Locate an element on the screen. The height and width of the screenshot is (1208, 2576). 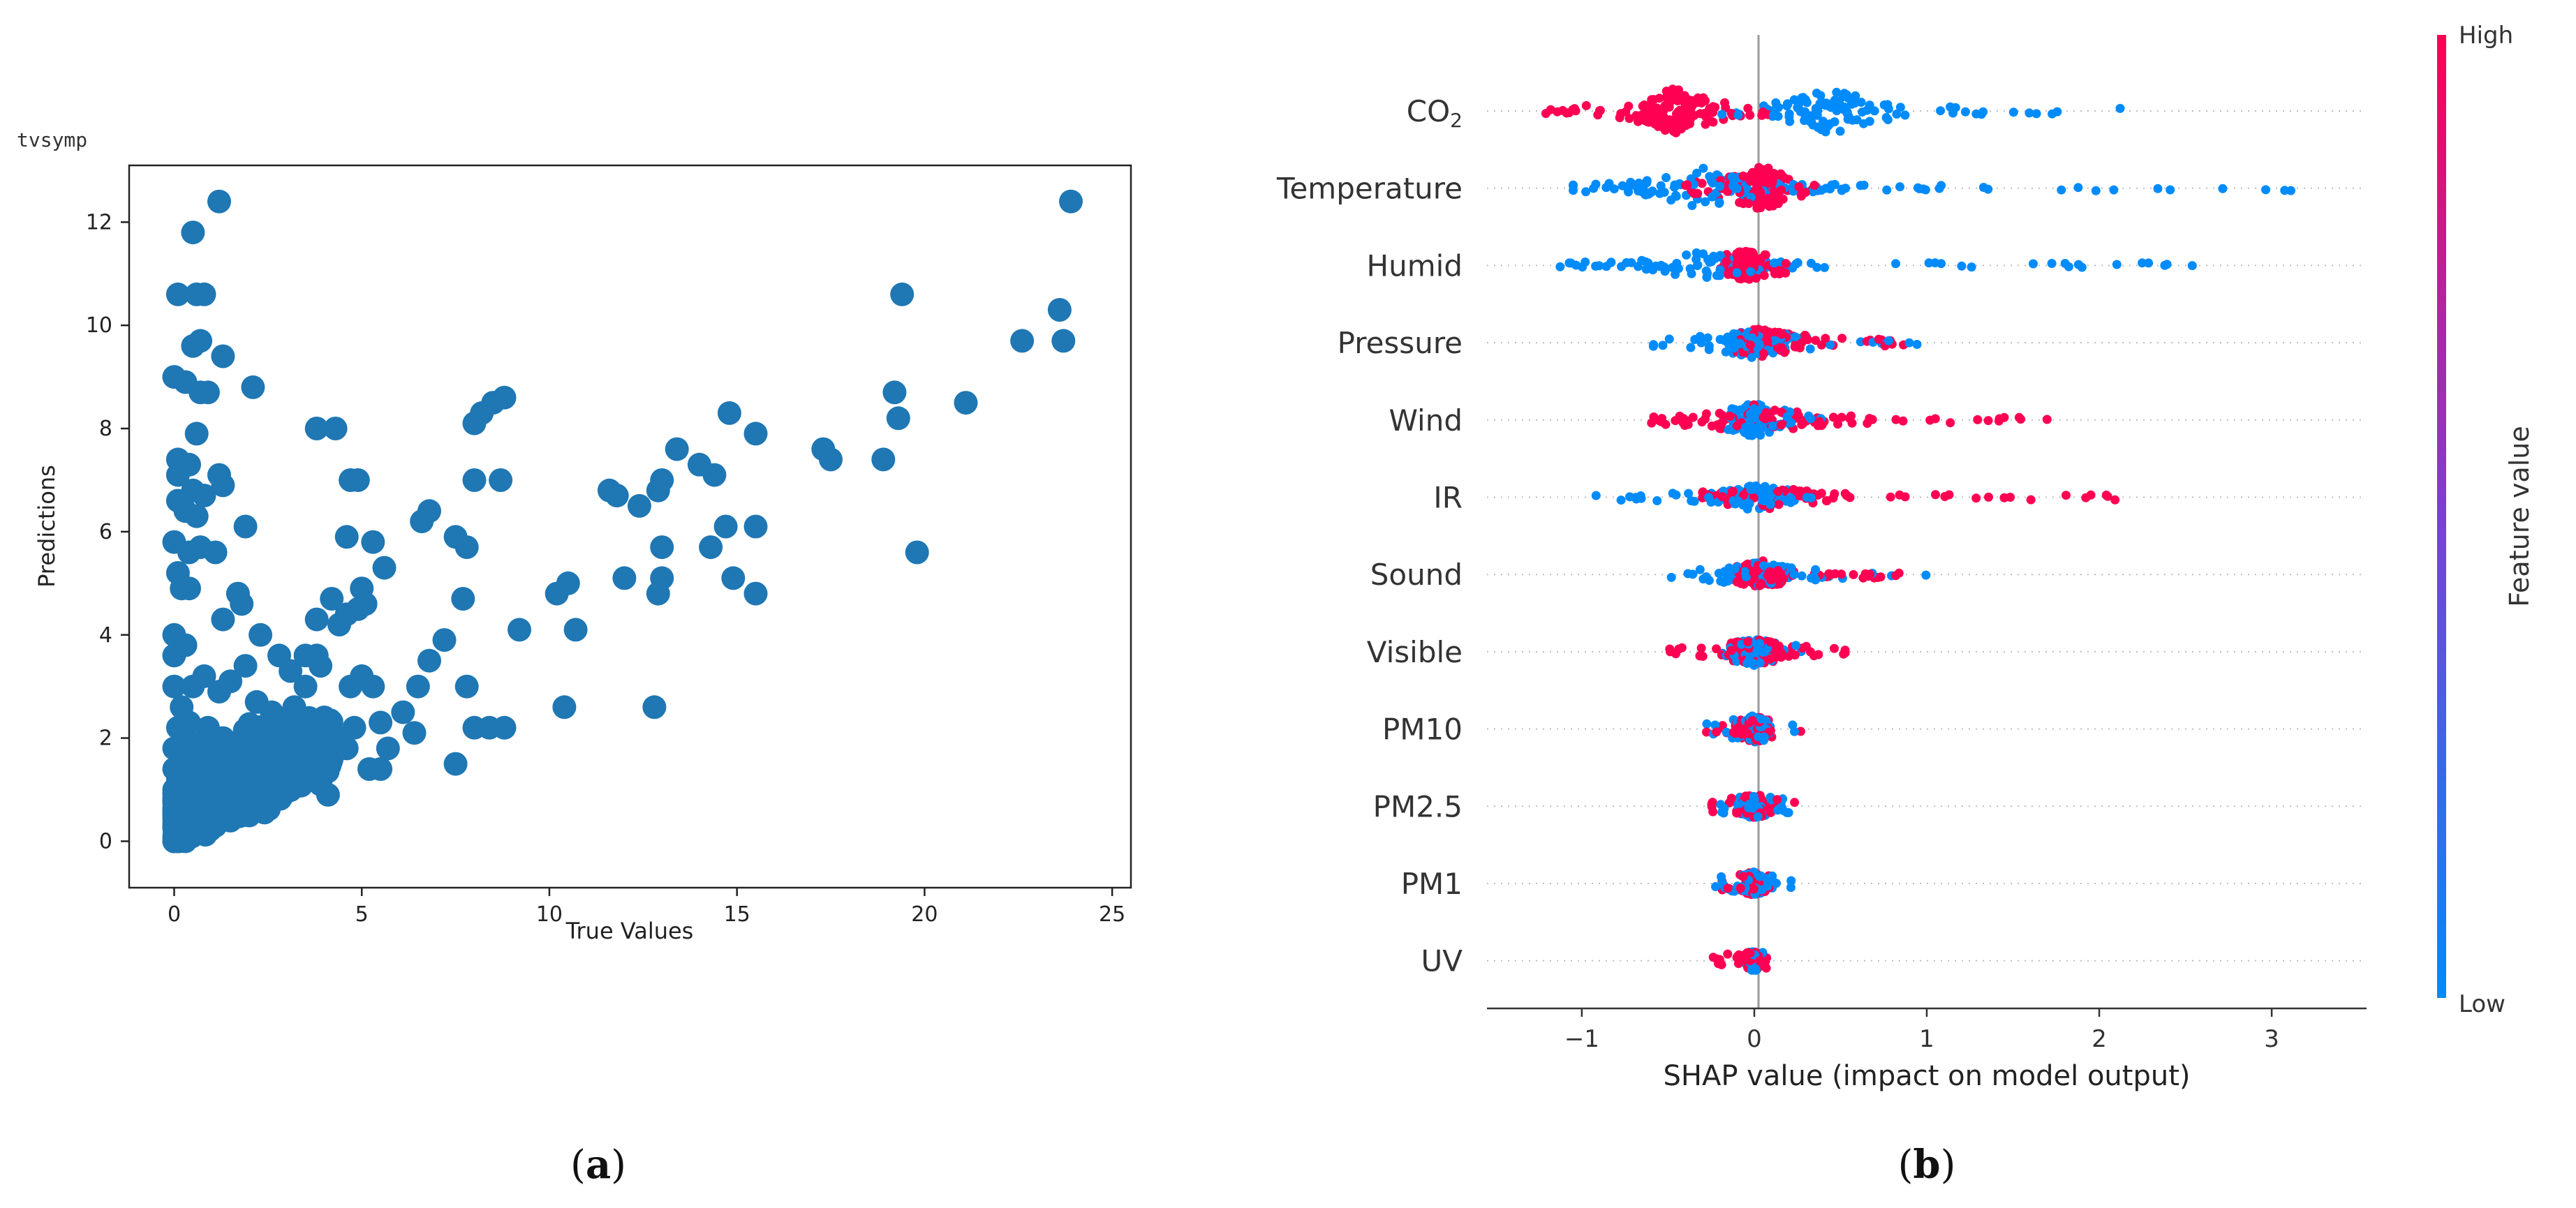
x-tick-label-b: 3 is located at coordinates (2271, 1039).